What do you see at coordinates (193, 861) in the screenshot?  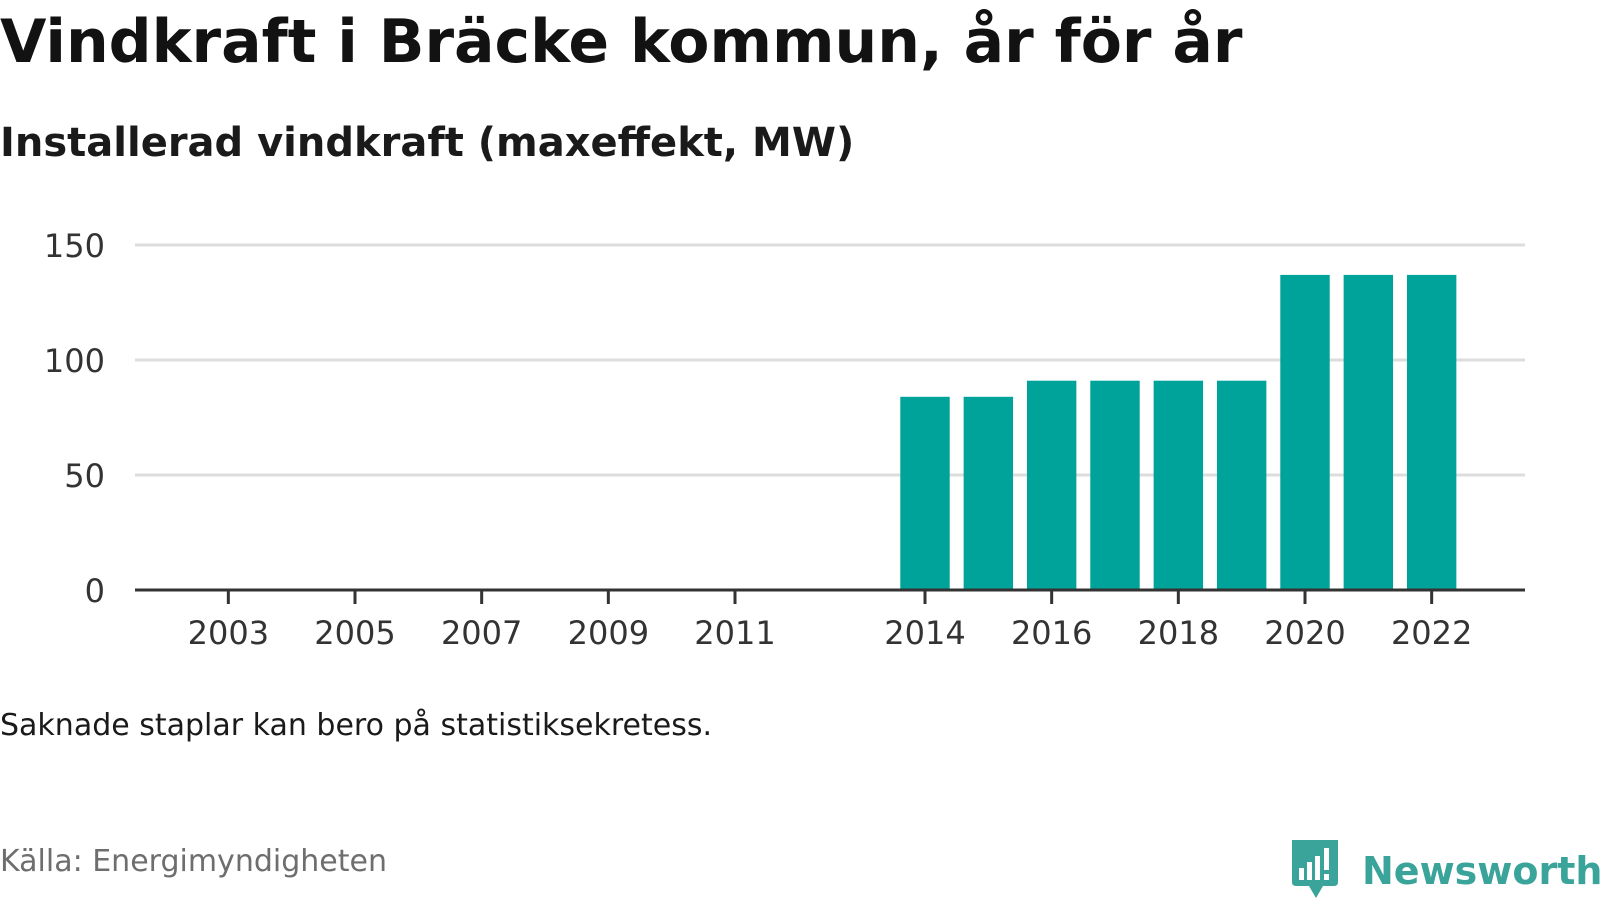 I see `source-credit: Källa: Energimyndigheten` at bounding box center [193, 861].